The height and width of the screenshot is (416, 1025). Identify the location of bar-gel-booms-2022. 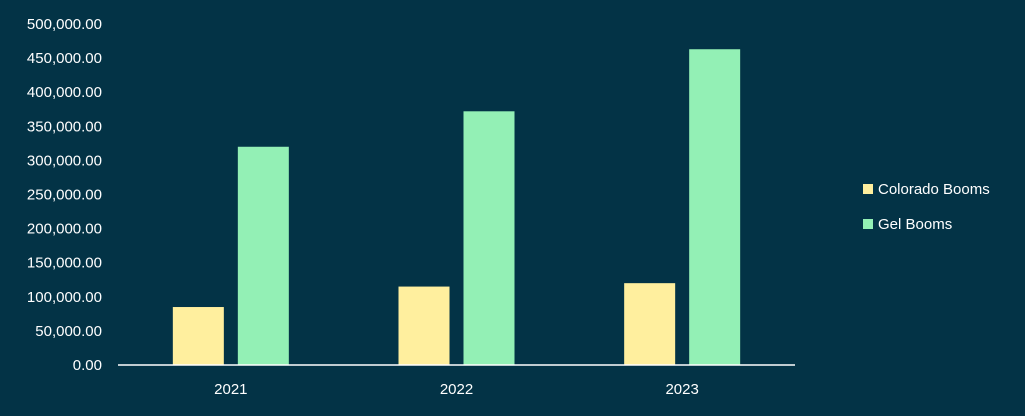
(489, 238).